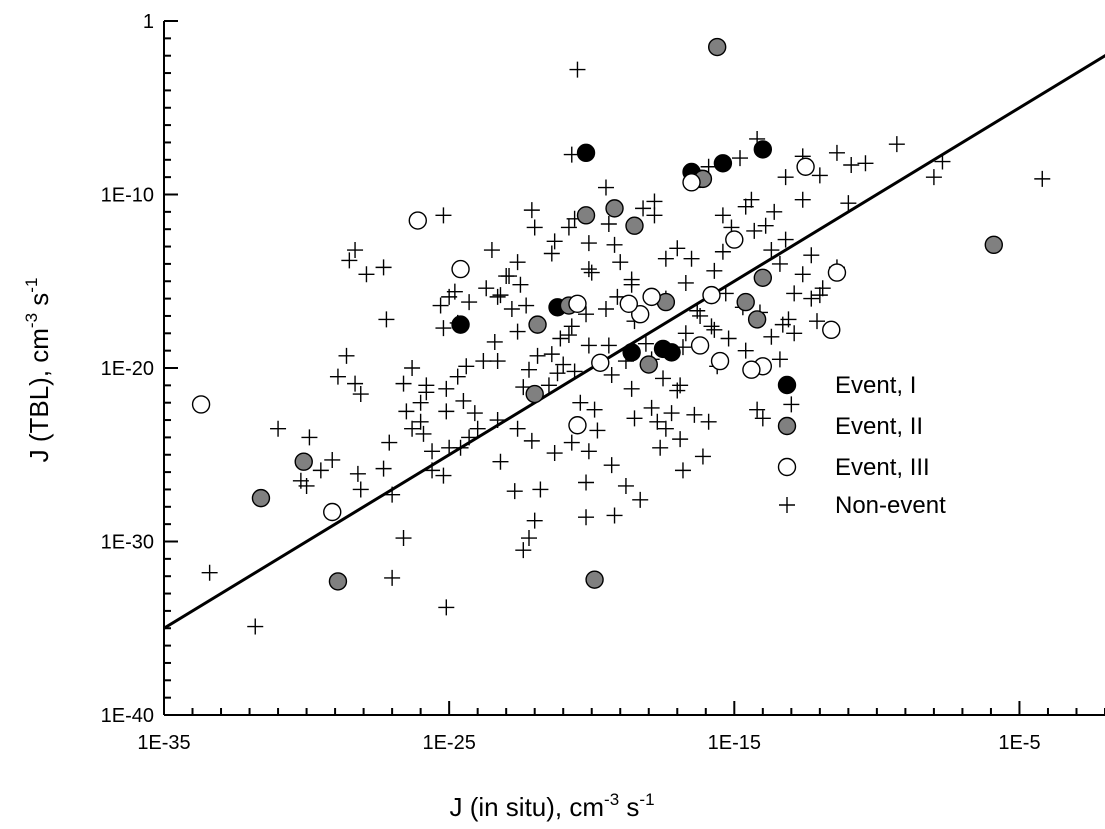  What do you see at coordinates (734, 743) in the screenshot?
I see `x-tick-label: 1E-15` at bounding box center [734, 743].